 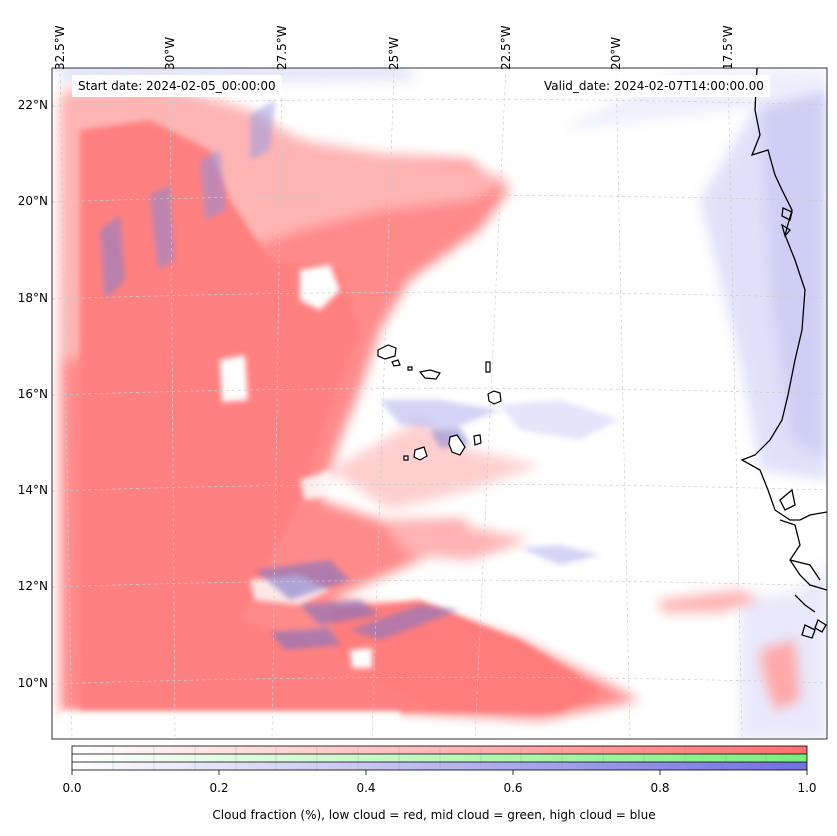 What do you see at coordinates (72, 788) in the screenshot?
I see `colorbar-tick-0: 0.0` at bounding box center [72, 788].